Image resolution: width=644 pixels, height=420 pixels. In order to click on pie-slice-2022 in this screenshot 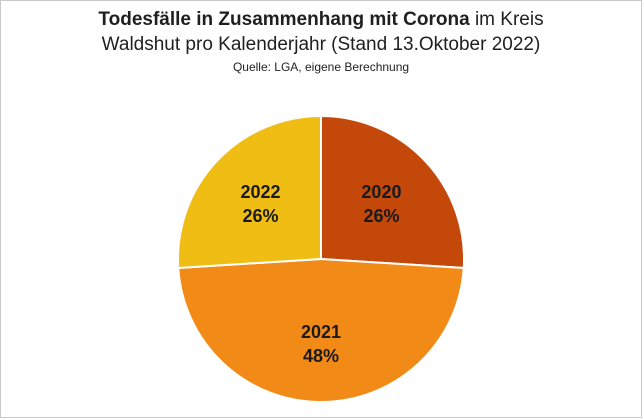, I will do `click(249, 192)`.